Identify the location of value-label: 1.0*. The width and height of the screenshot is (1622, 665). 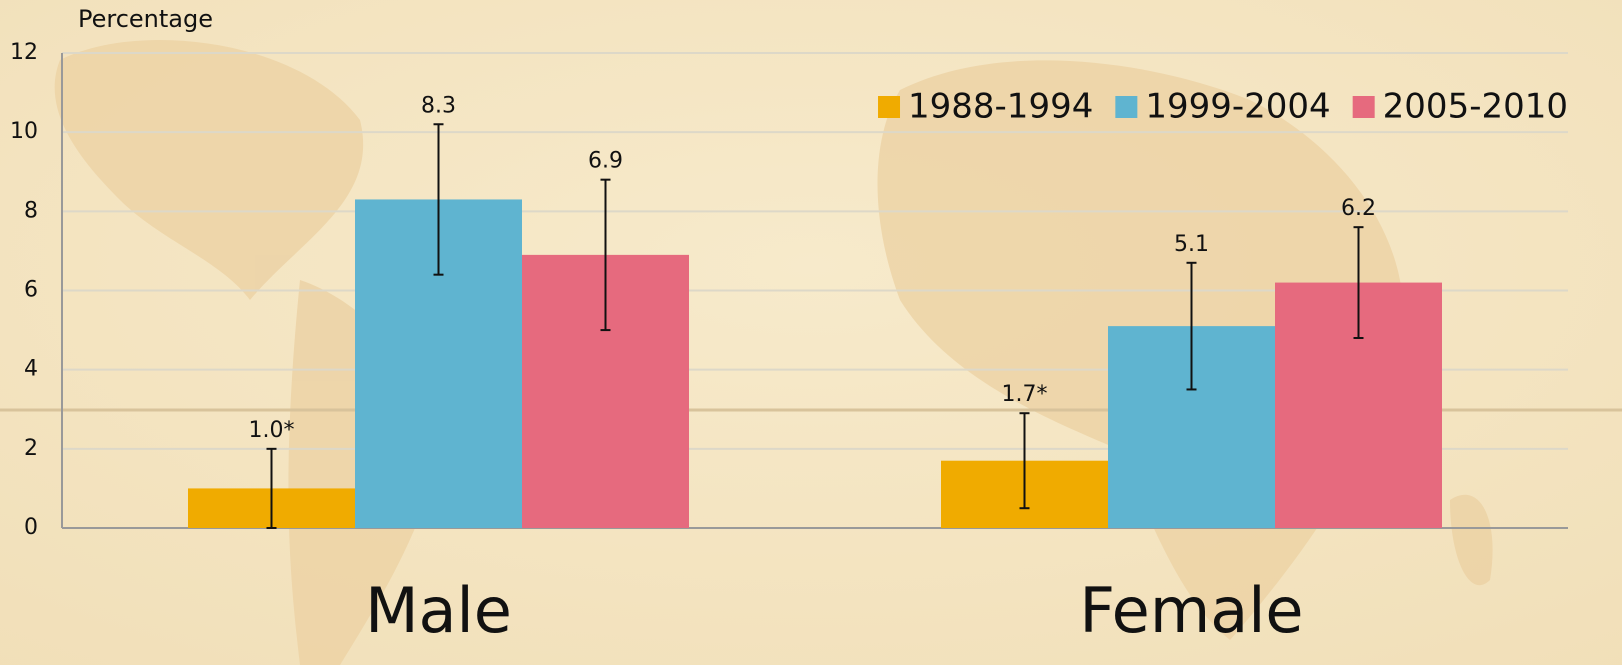
(272, 430).